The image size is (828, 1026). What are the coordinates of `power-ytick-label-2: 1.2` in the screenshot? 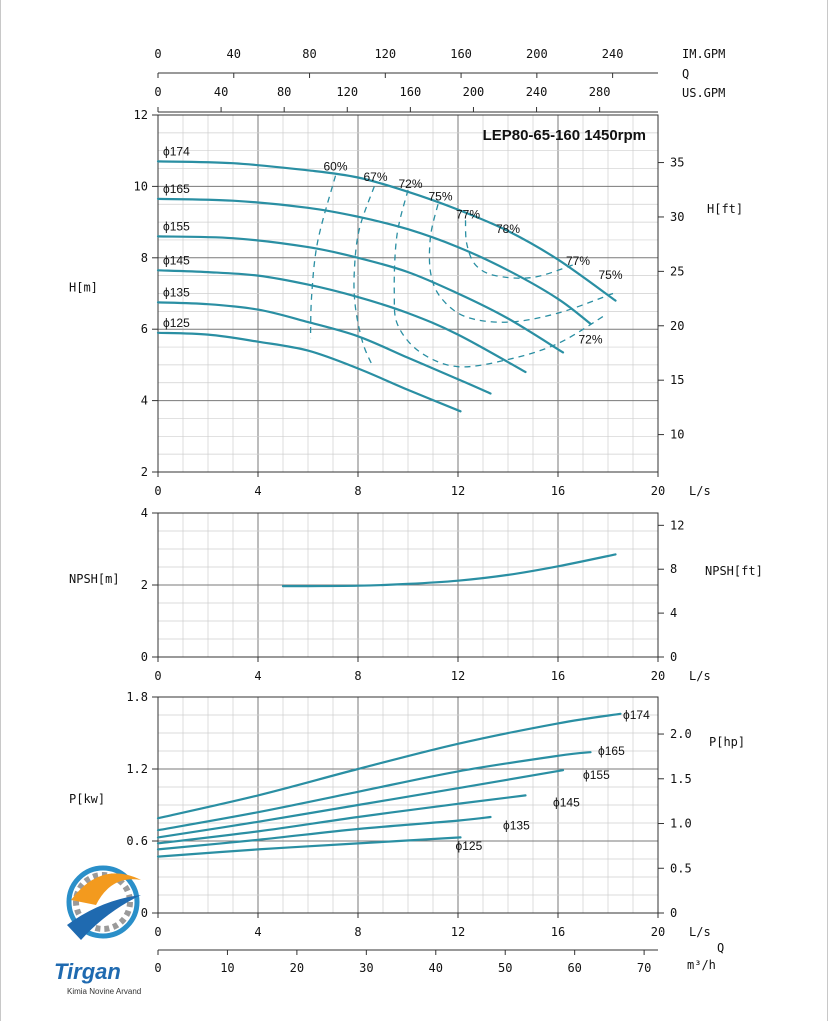 It's located at (137, 769).